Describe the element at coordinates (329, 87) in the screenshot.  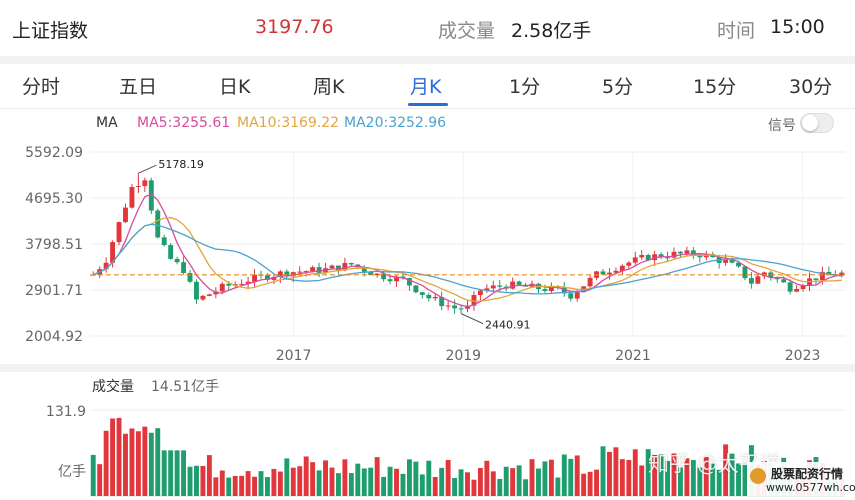
I see `tab-weekly-k: 周K` at that location.